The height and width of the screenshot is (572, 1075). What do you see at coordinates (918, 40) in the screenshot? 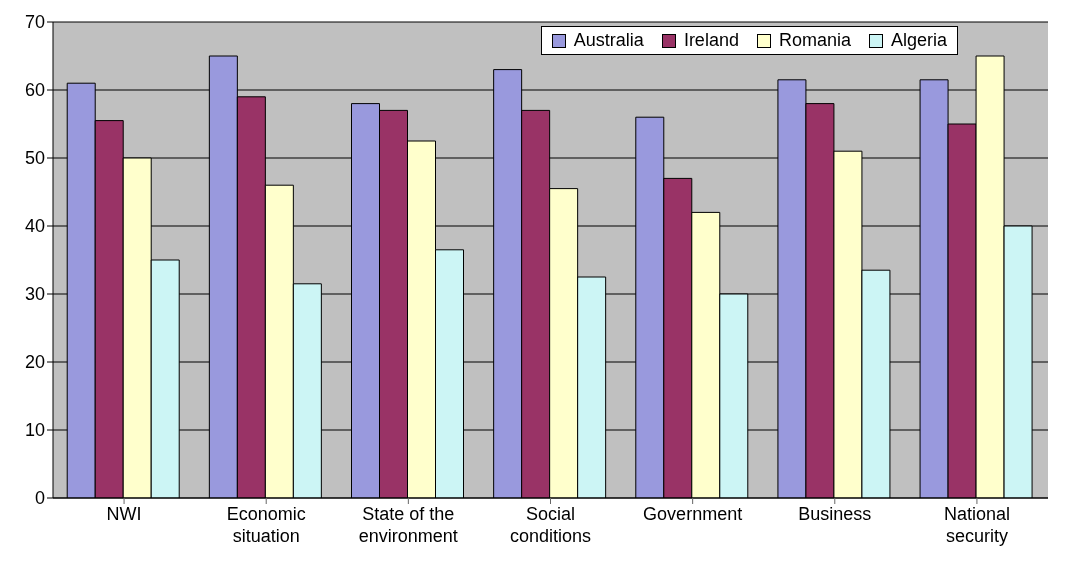
I see `legend-label: Algeria` at bounding box center [918, 40].